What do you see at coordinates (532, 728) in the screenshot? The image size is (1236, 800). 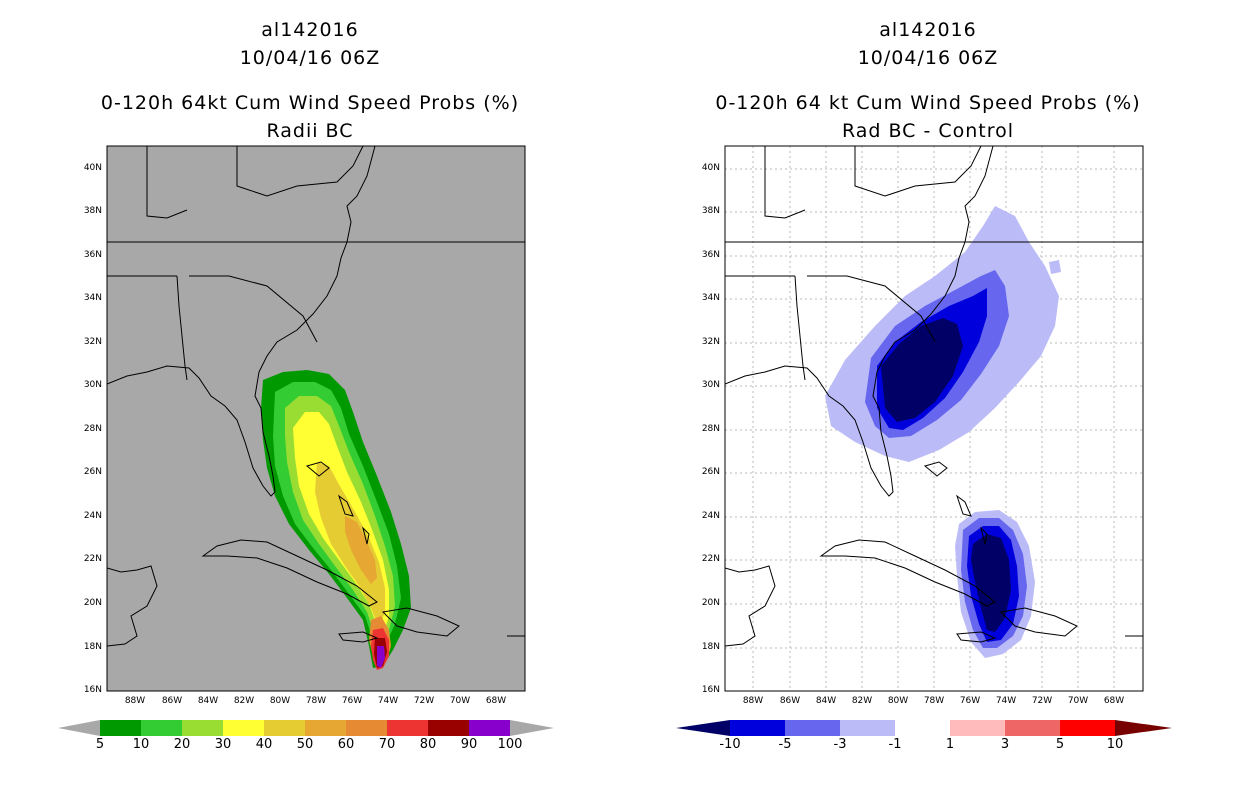 I see `left-colorbar-extend-high` at bounding box center [532, 728].